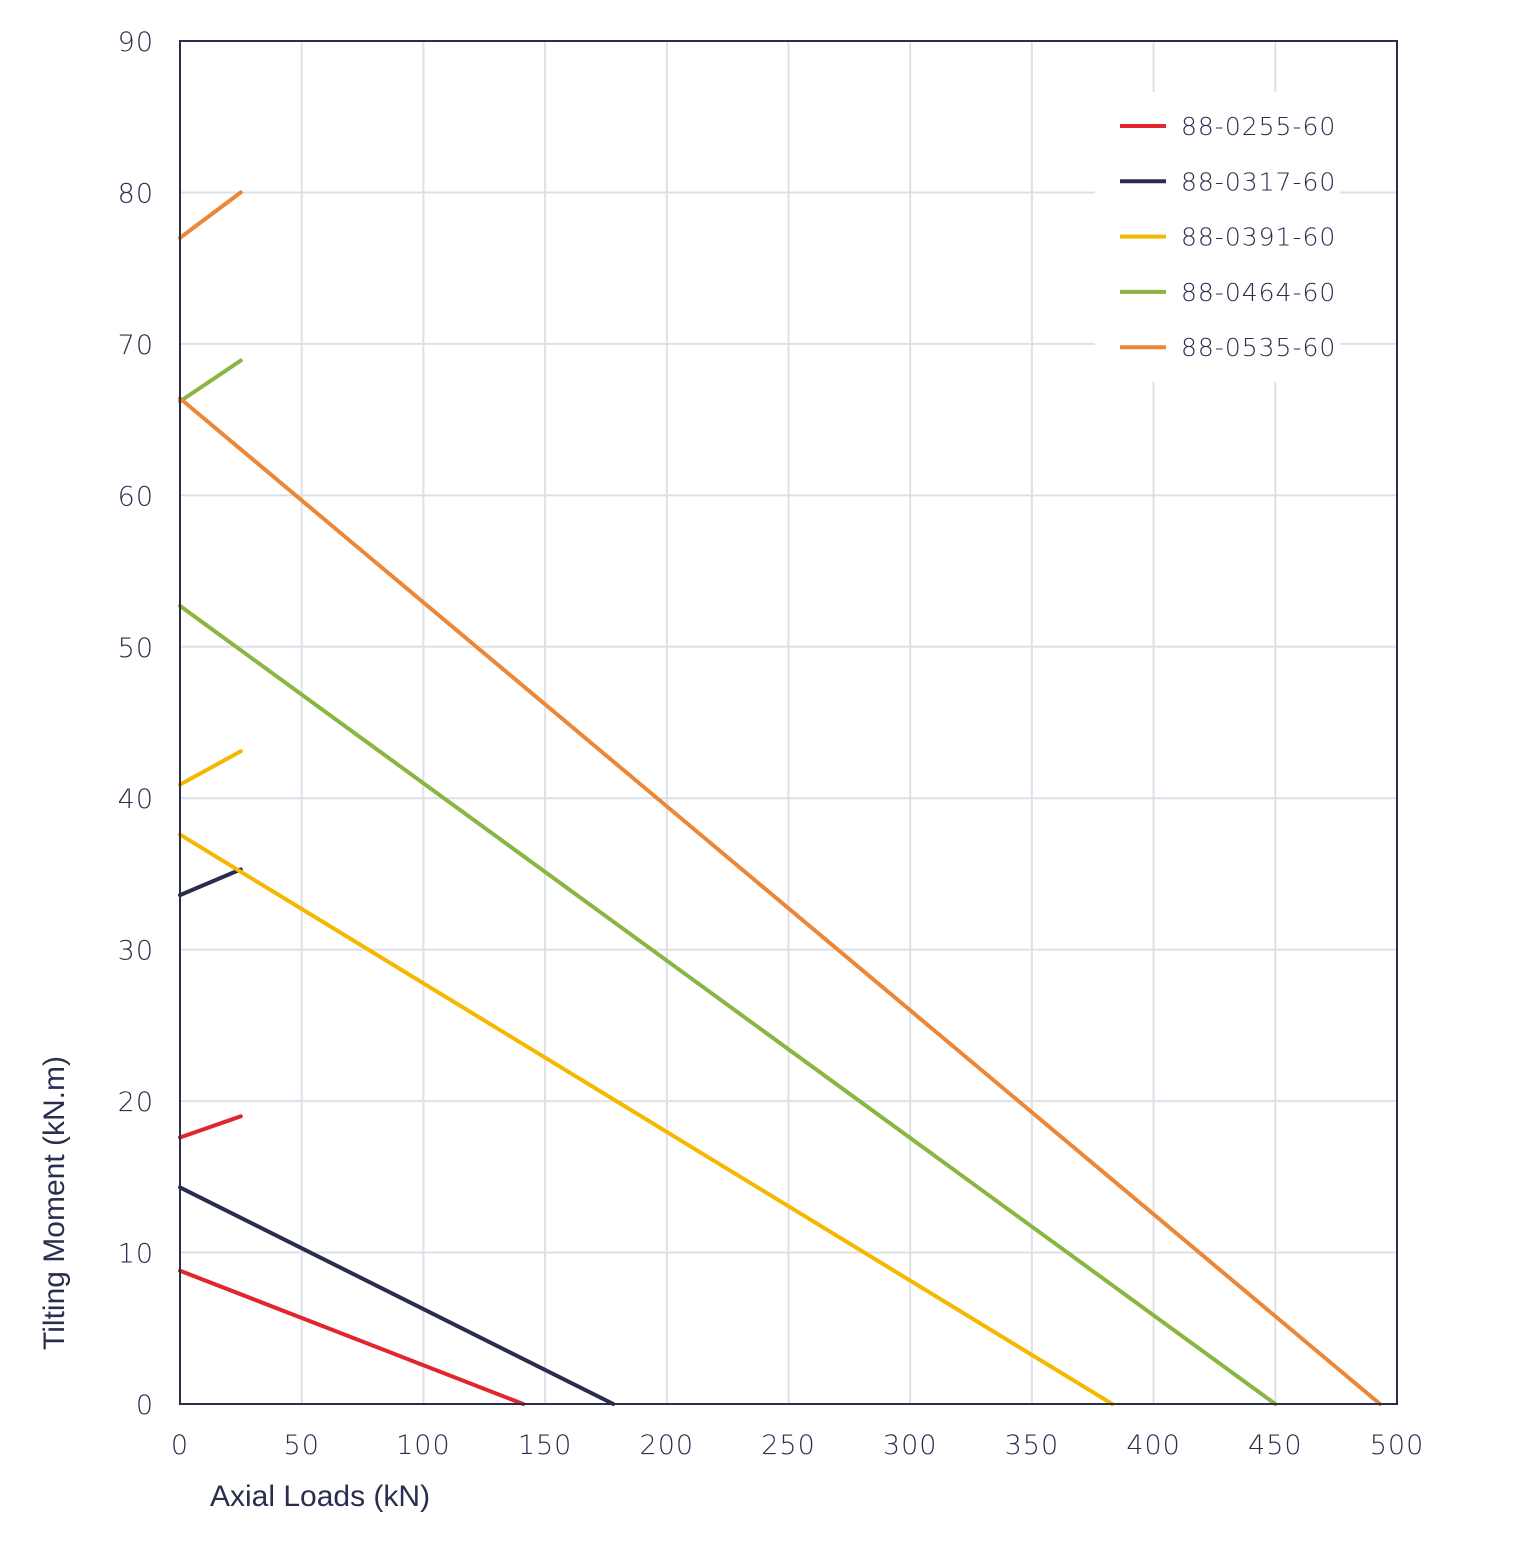  What do you see at coordinates (136, 951) in the screenshot?
I see `y-tick-label: 30` at bounding box center [136, 951].